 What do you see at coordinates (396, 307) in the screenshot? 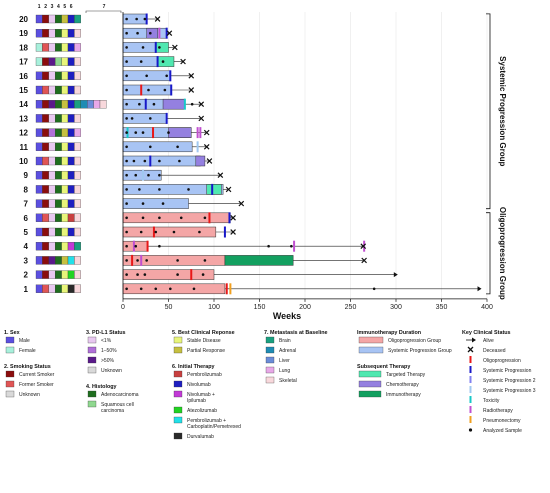
I see `x-tick-label: 300` at bounding box center [396, 307].